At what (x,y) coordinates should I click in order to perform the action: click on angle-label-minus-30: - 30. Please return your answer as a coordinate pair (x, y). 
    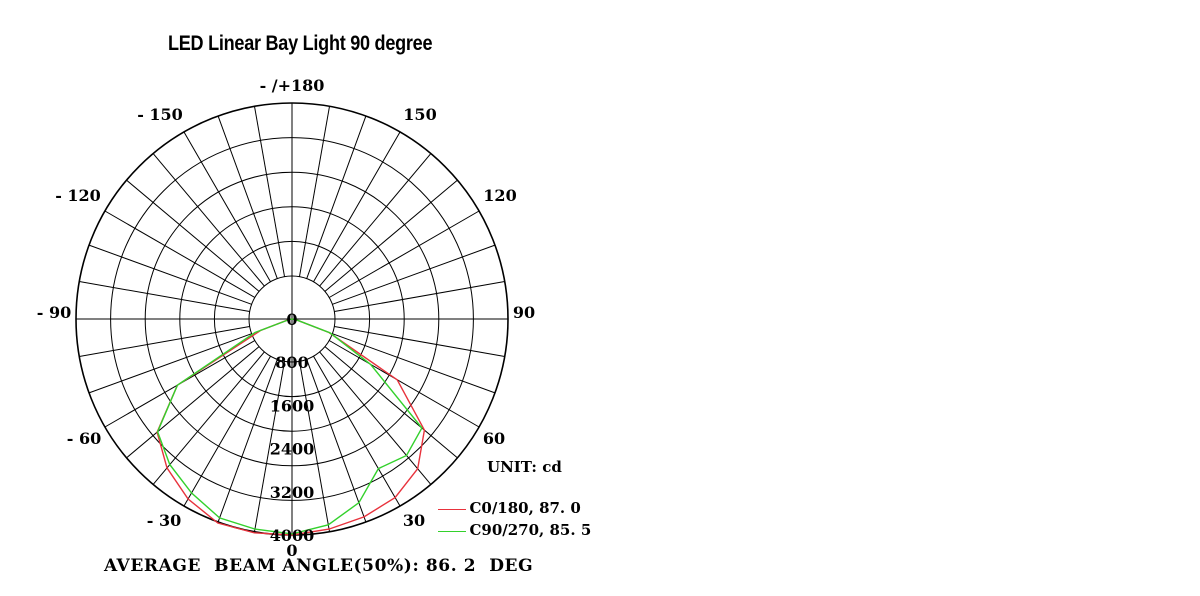
    Looking at the image, I should click on (164, 520).